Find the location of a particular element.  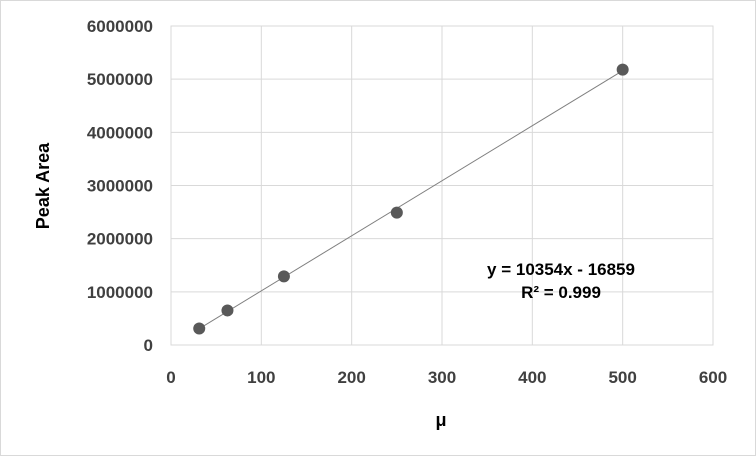

x-tick-label: 400 is located at coordinates (532, 377).